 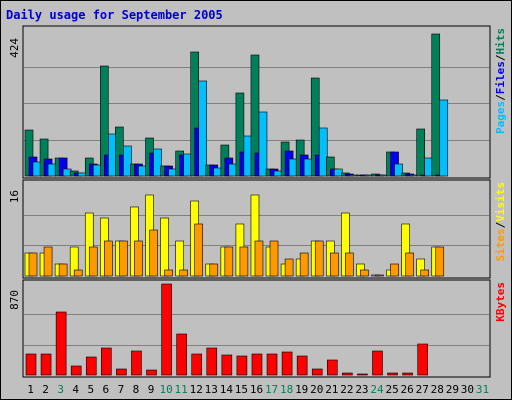 I want to click on y-max-label: 424, so click(x=14, y=48).